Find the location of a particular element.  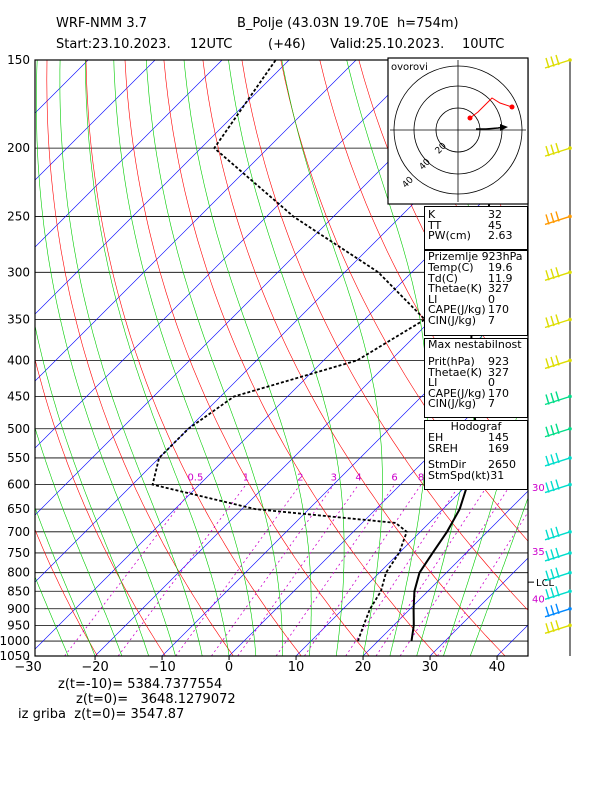

start-date: Start:23.10.2023. is located at coordinates (113, 44).